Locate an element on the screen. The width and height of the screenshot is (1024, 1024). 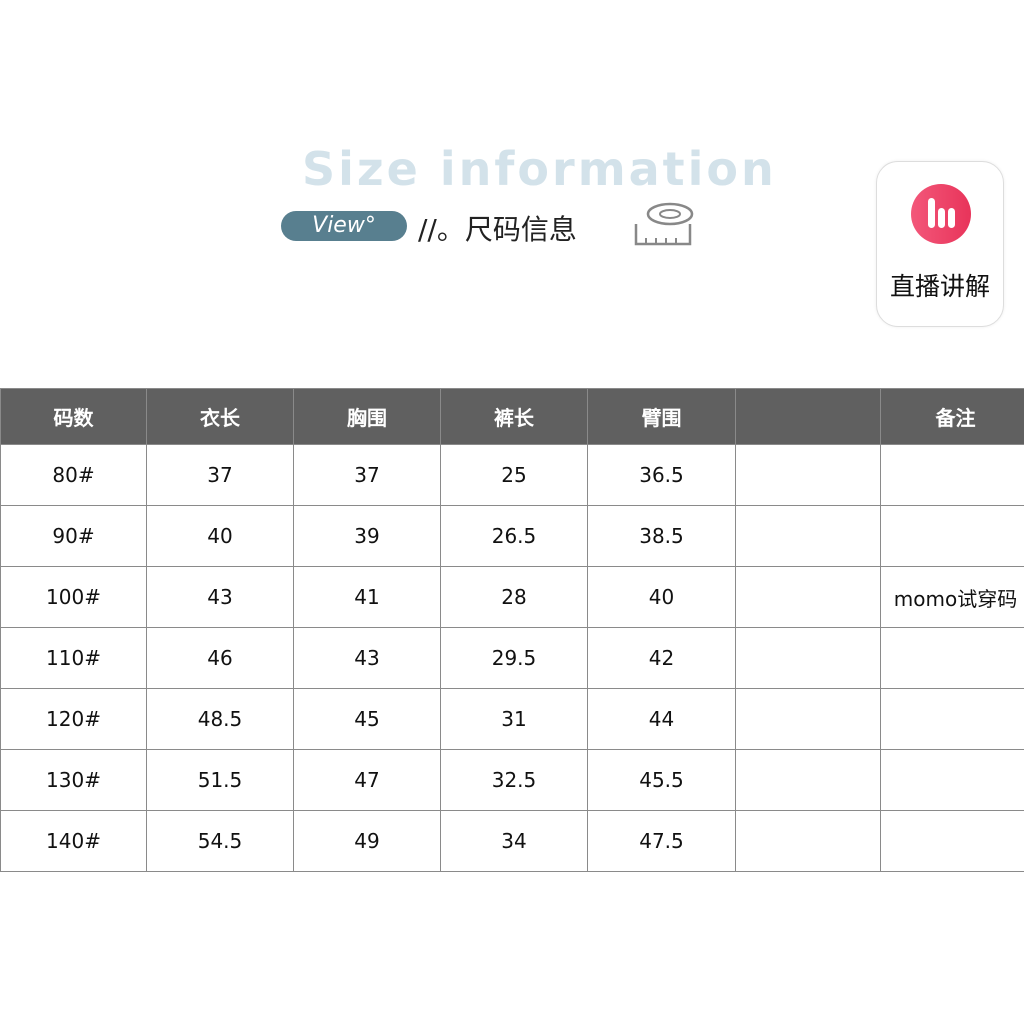
table-cell: 39 is located at coordinates (367, 536).